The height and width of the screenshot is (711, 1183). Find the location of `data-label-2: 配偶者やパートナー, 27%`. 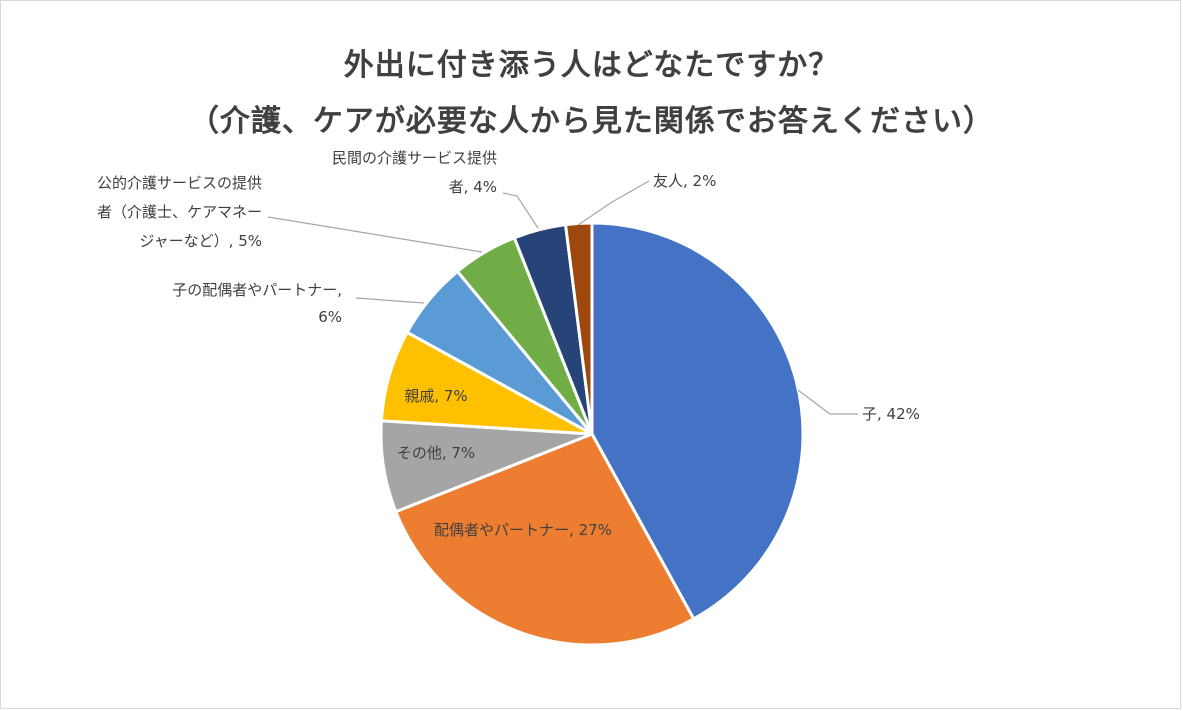

data-label-2: 配偶者やパートナー, 27% is located at coordinates (523, 530).